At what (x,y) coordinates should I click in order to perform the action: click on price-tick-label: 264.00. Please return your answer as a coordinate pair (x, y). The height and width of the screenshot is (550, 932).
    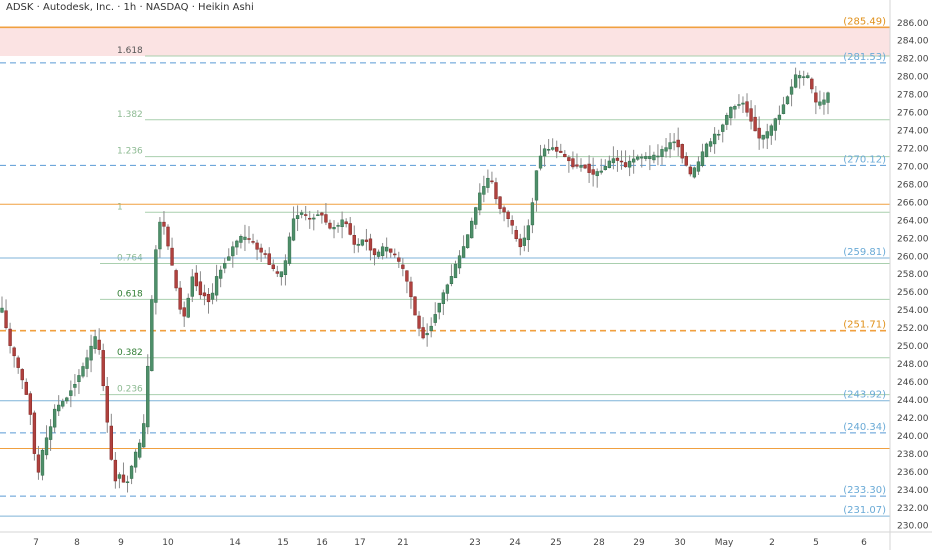
    Looking at the image, I should click on (913, 221).